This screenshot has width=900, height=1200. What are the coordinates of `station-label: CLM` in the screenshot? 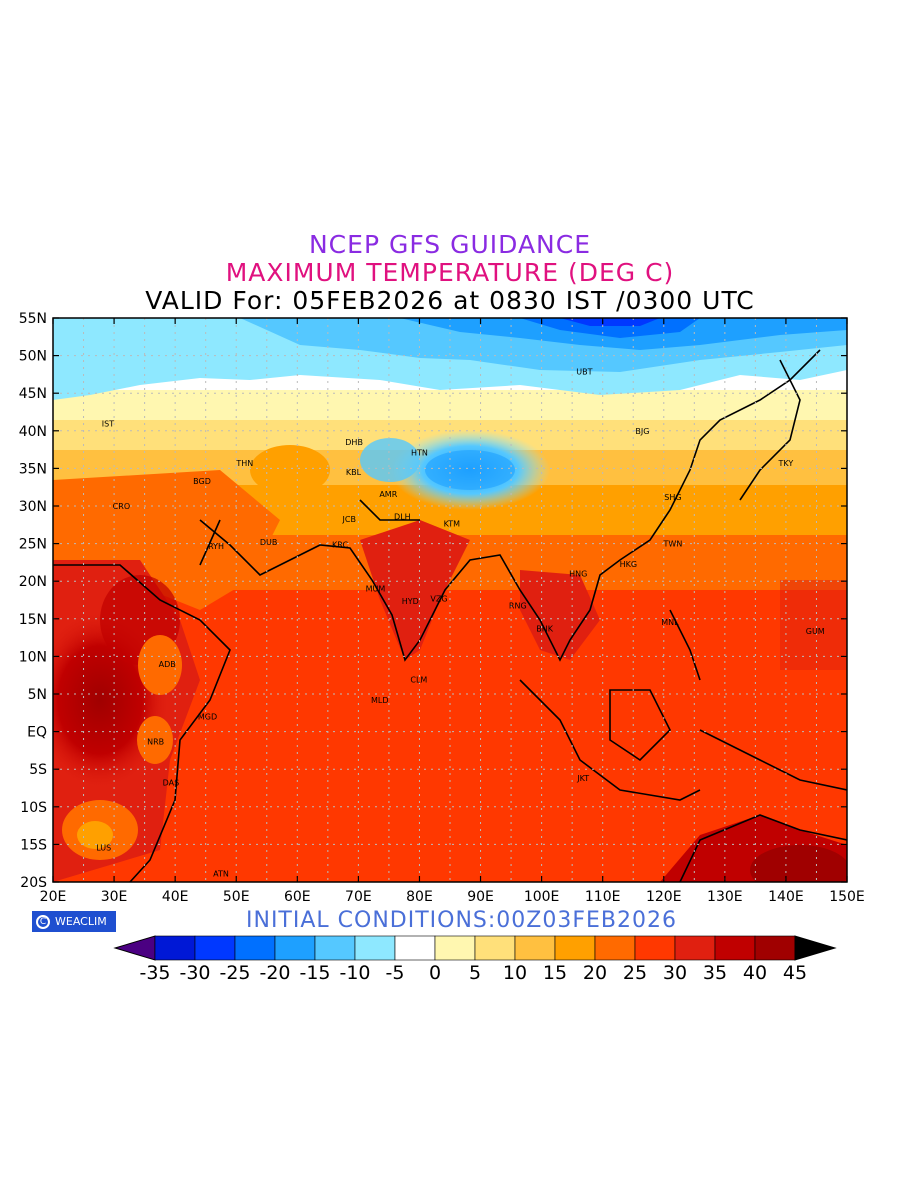 It's located at (418, 680).